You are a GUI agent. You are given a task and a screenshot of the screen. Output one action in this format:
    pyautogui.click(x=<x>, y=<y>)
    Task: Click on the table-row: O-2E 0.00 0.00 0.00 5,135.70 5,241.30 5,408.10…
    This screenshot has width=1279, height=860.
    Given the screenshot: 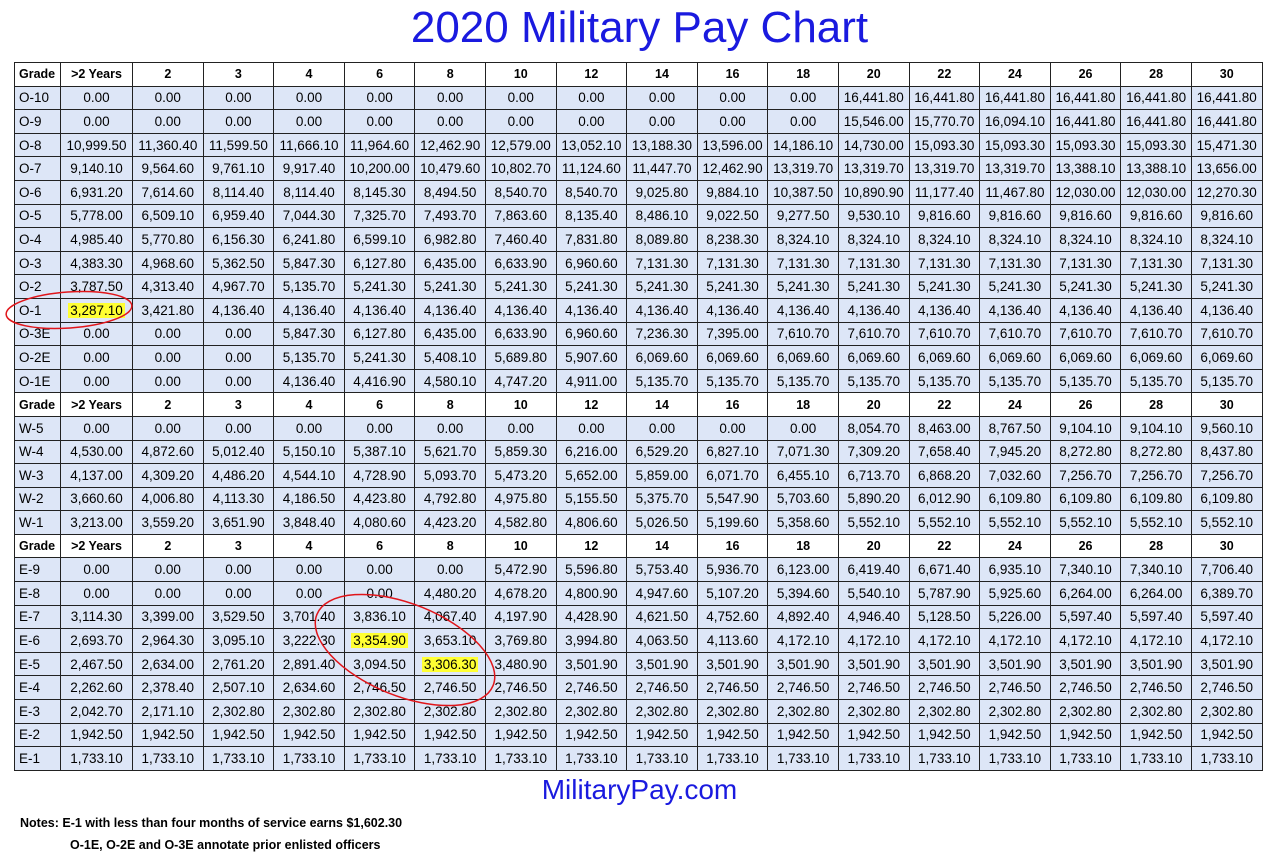 What is the action you would take?
    pyautogui.click(x=638, y=357)
    